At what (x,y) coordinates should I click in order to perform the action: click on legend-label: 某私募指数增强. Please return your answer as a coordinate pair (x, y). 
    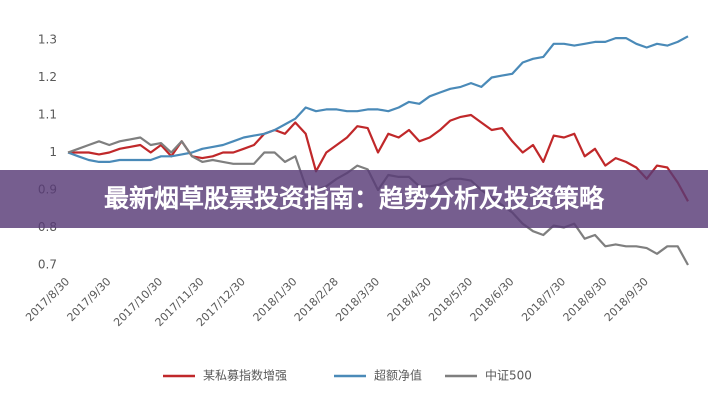
    Looking at the image, I should click on (245, 375).